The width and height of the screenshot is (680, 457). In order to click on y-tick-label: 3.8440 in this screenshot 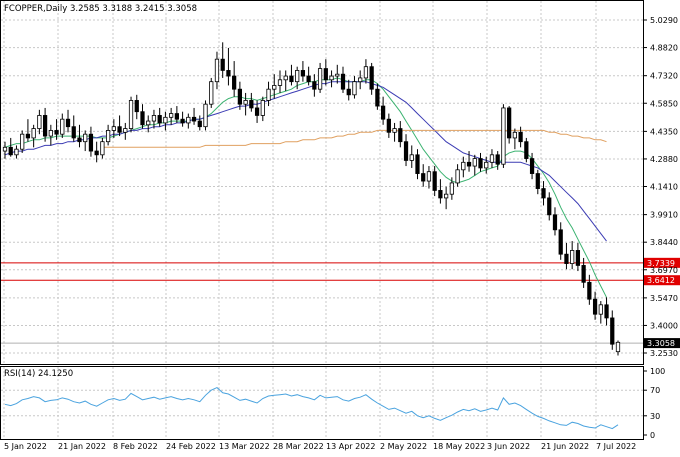, I will do `click(664, 242)`.